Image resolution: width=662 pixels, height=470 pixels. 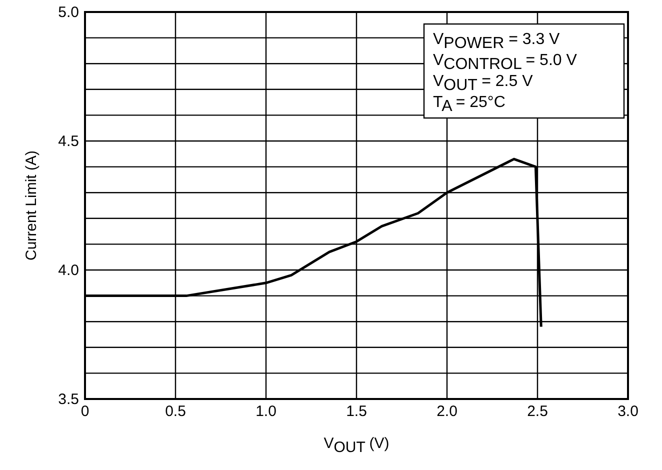 What do you see at coordinates (85, 411) in the screenshot?
I see `x-tick-label: 0` at bounding box center [85, 411].